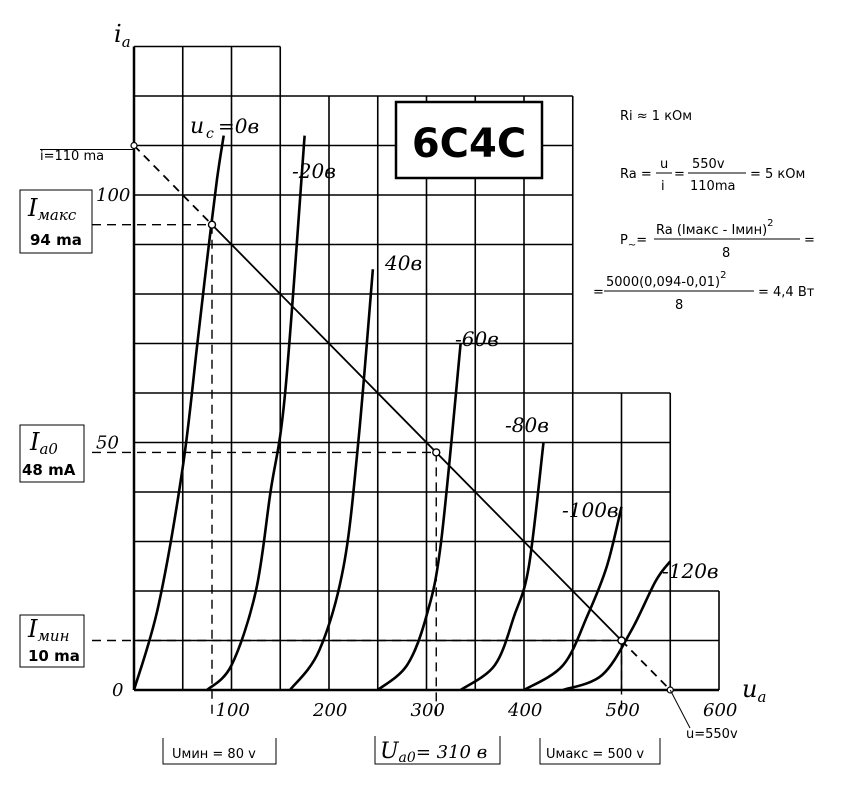  I want to click on series-label-0-sub: c, so click(210, 134).